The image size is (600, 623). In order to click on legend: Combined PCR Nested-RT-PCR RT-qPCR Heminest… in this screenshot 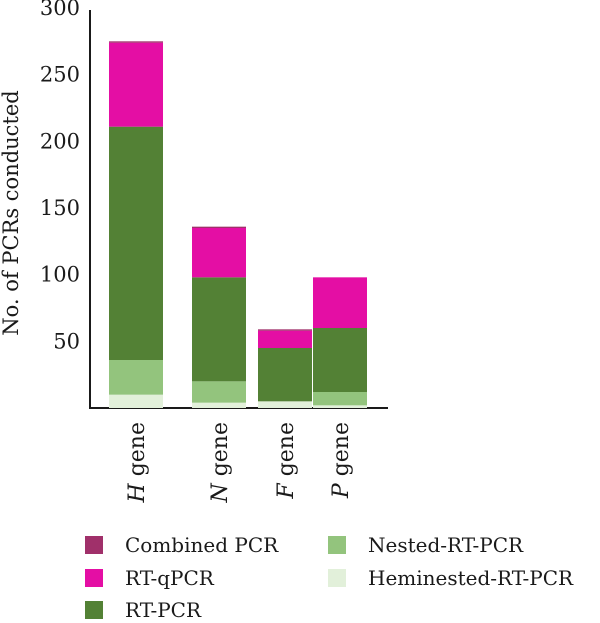, I will do `click(329, 577)`.